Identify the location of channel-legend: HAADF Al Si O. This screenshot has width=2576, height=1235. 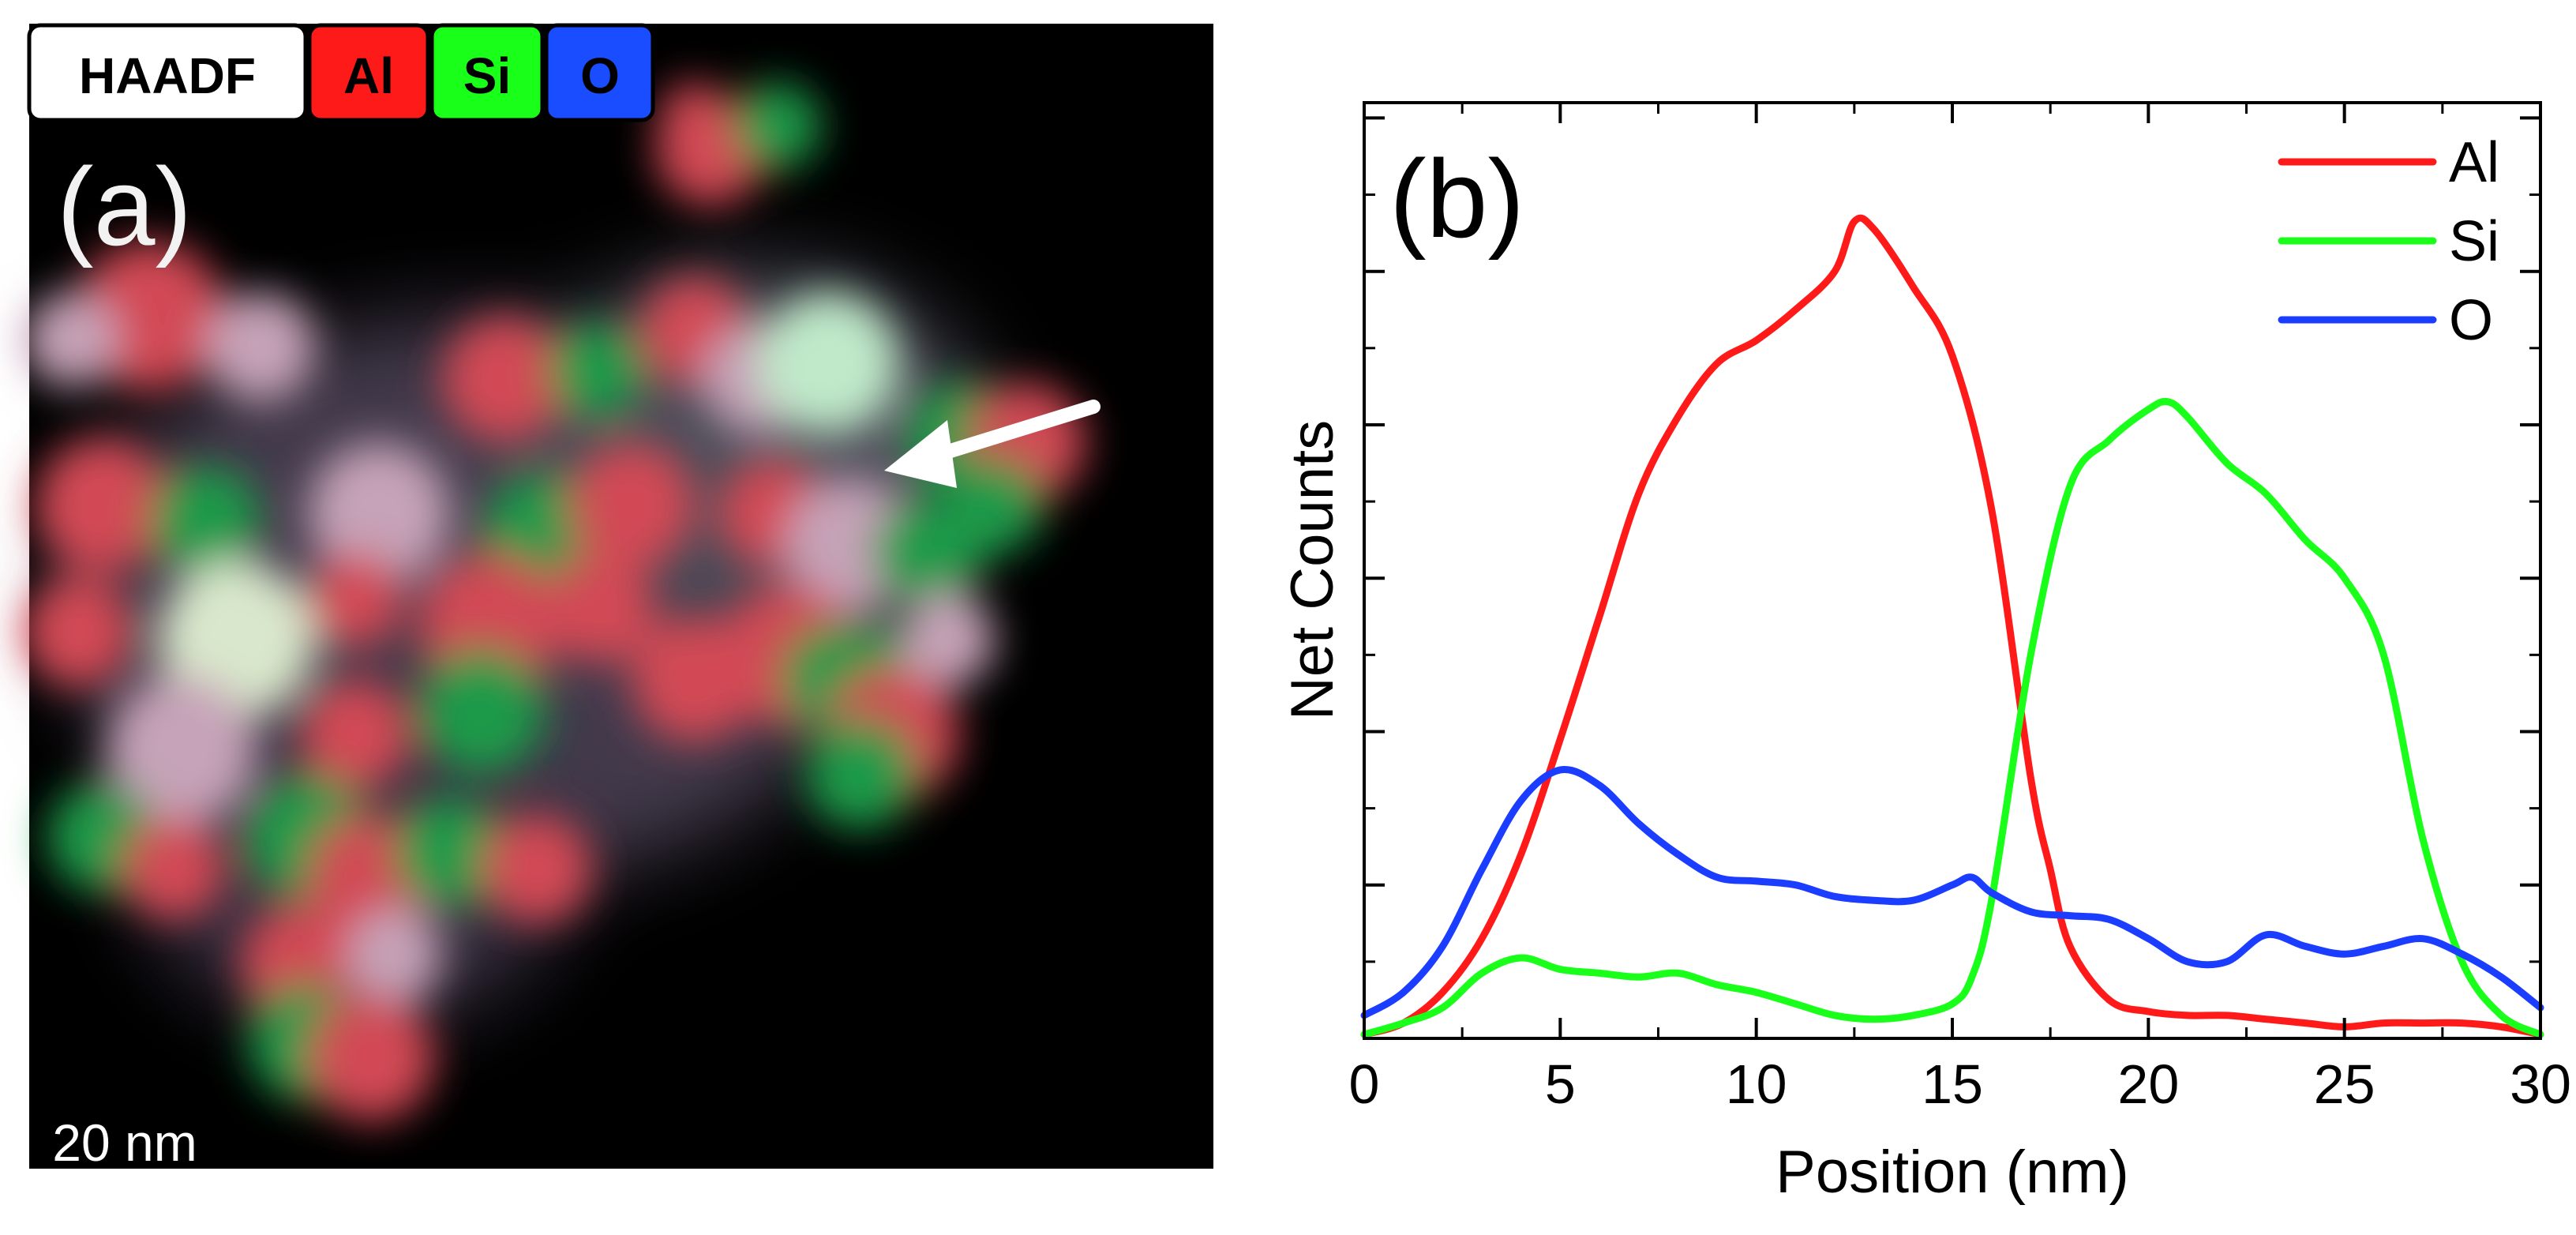
(341, 72).